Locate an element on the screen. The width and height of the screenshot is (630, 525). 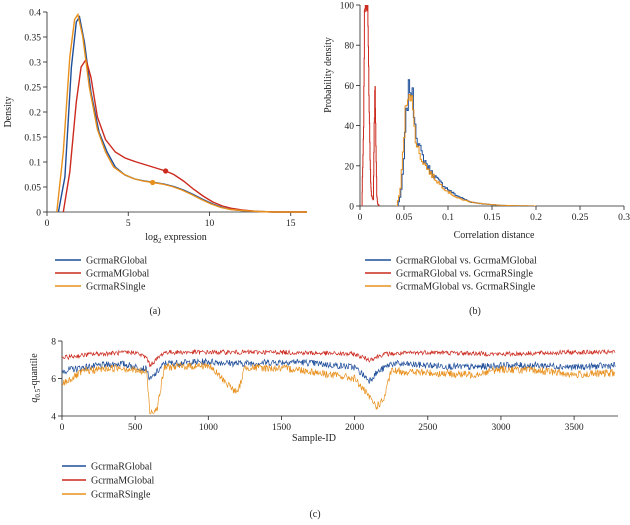
panel-c-axes is located at coordinates (339, 379).